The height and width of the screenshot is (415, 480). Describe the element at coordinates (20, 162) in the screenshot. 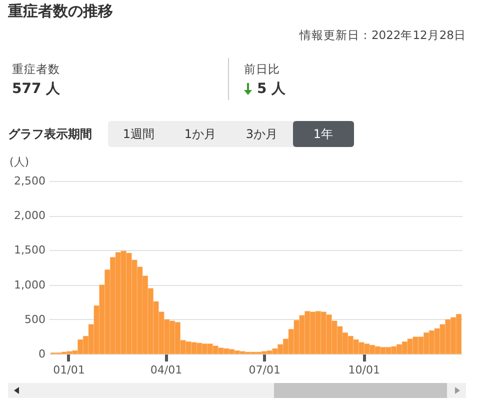

I see `y-axis-title: (人)` at that location.